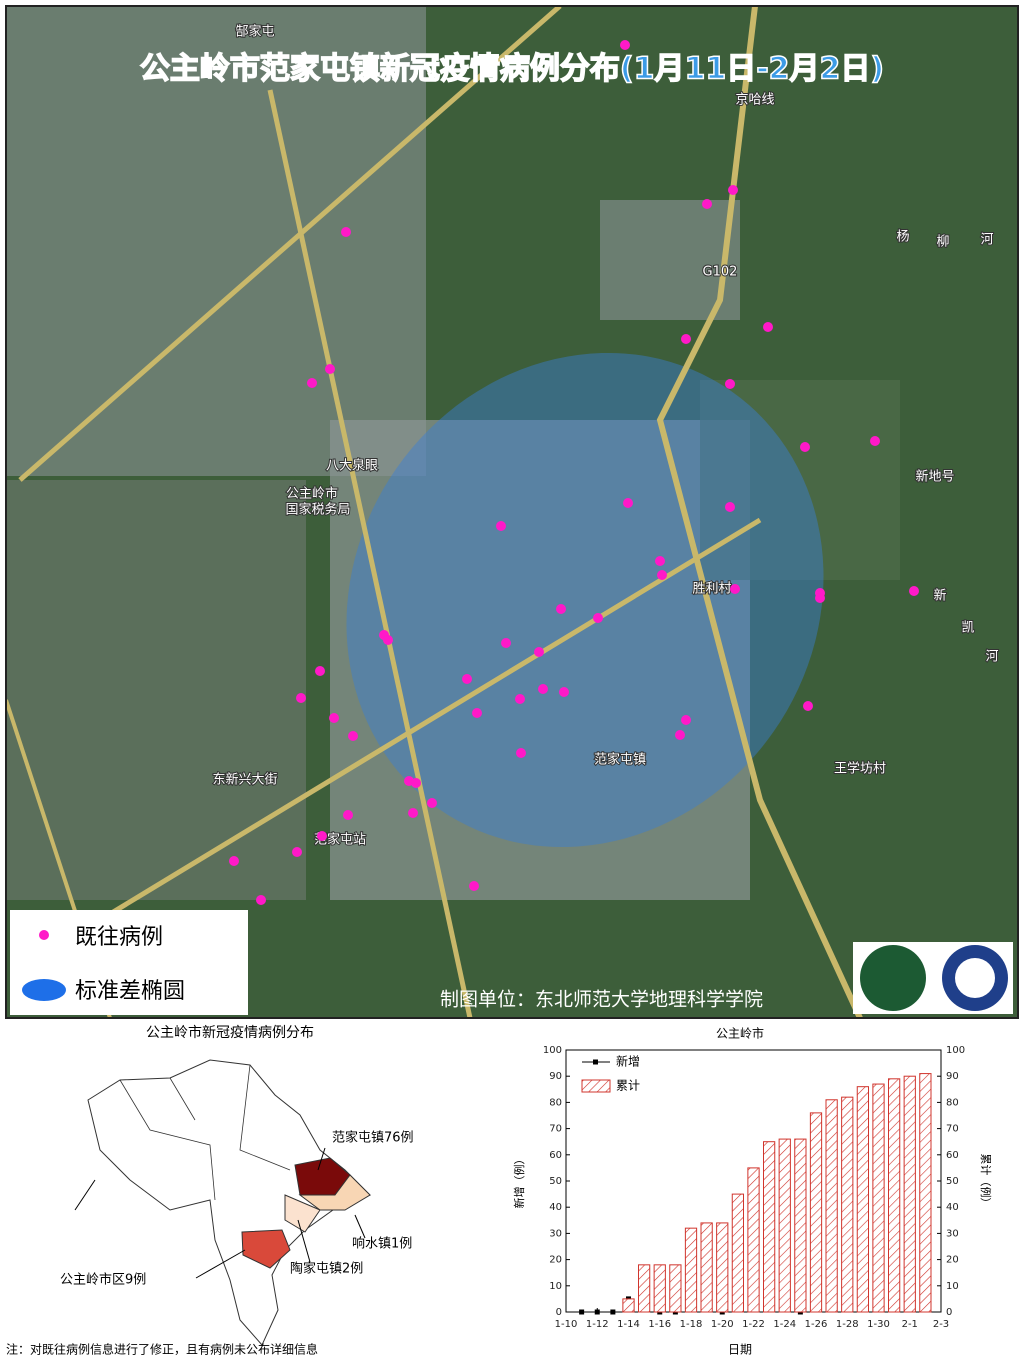  I want to click on legend-label: 标准差椭圆, so click(130, 991).